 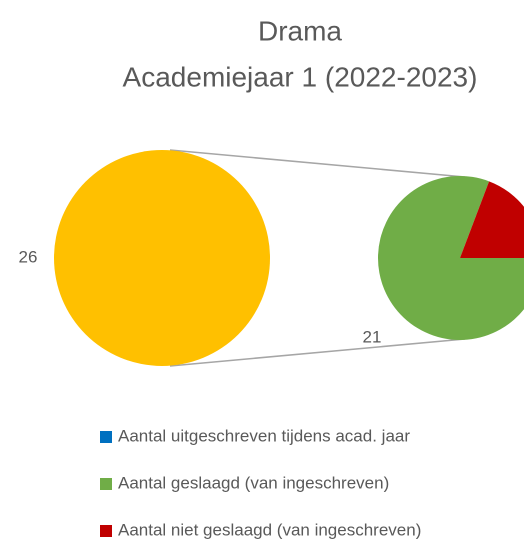 I want to click on chart-title: Academiejaar 1 (2022-2023), so click(x=300, y=76).